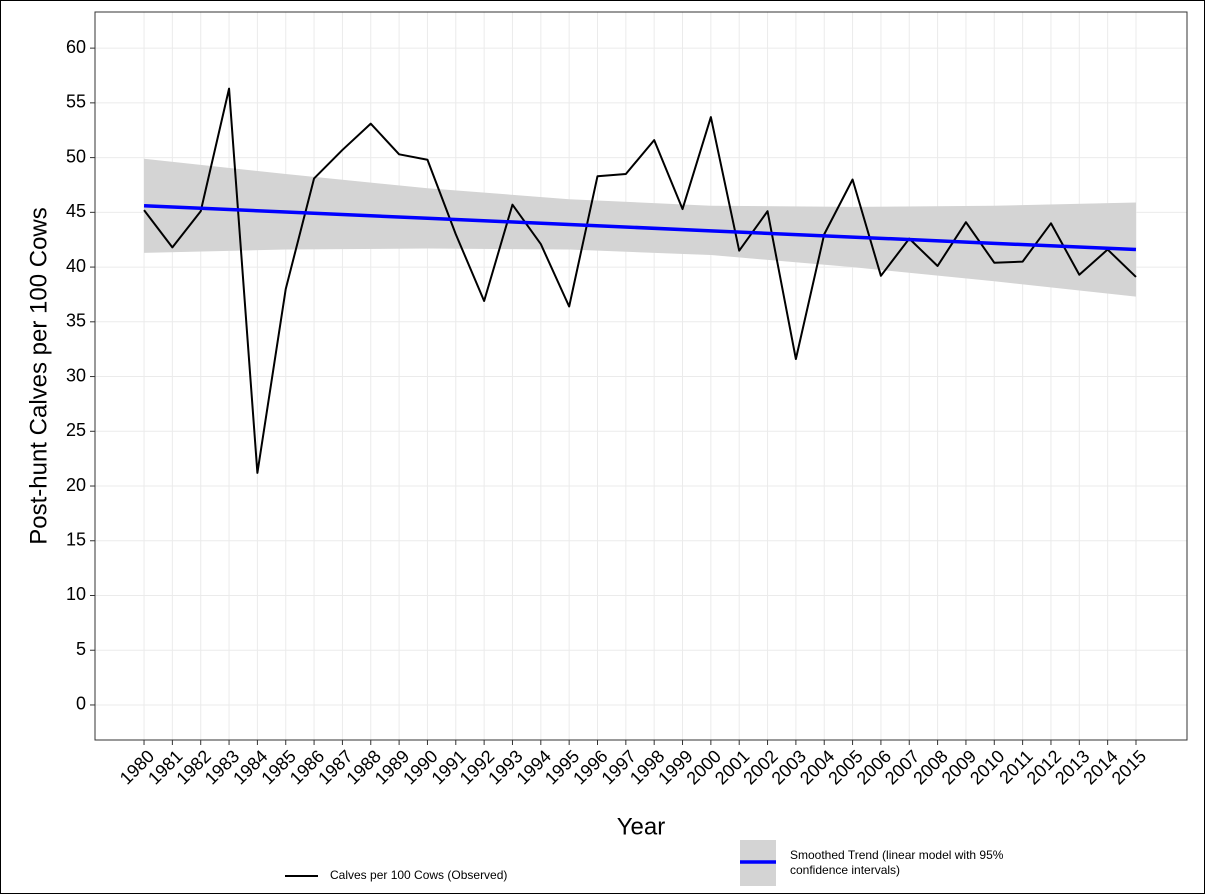 This screenshot has height=894, width=1205. What do you see at coordinates (38, 376) in the screenshot?
I see `y-axis-title: Post-hunt Calves per 100 Cows` at bounding box center [38, 376].